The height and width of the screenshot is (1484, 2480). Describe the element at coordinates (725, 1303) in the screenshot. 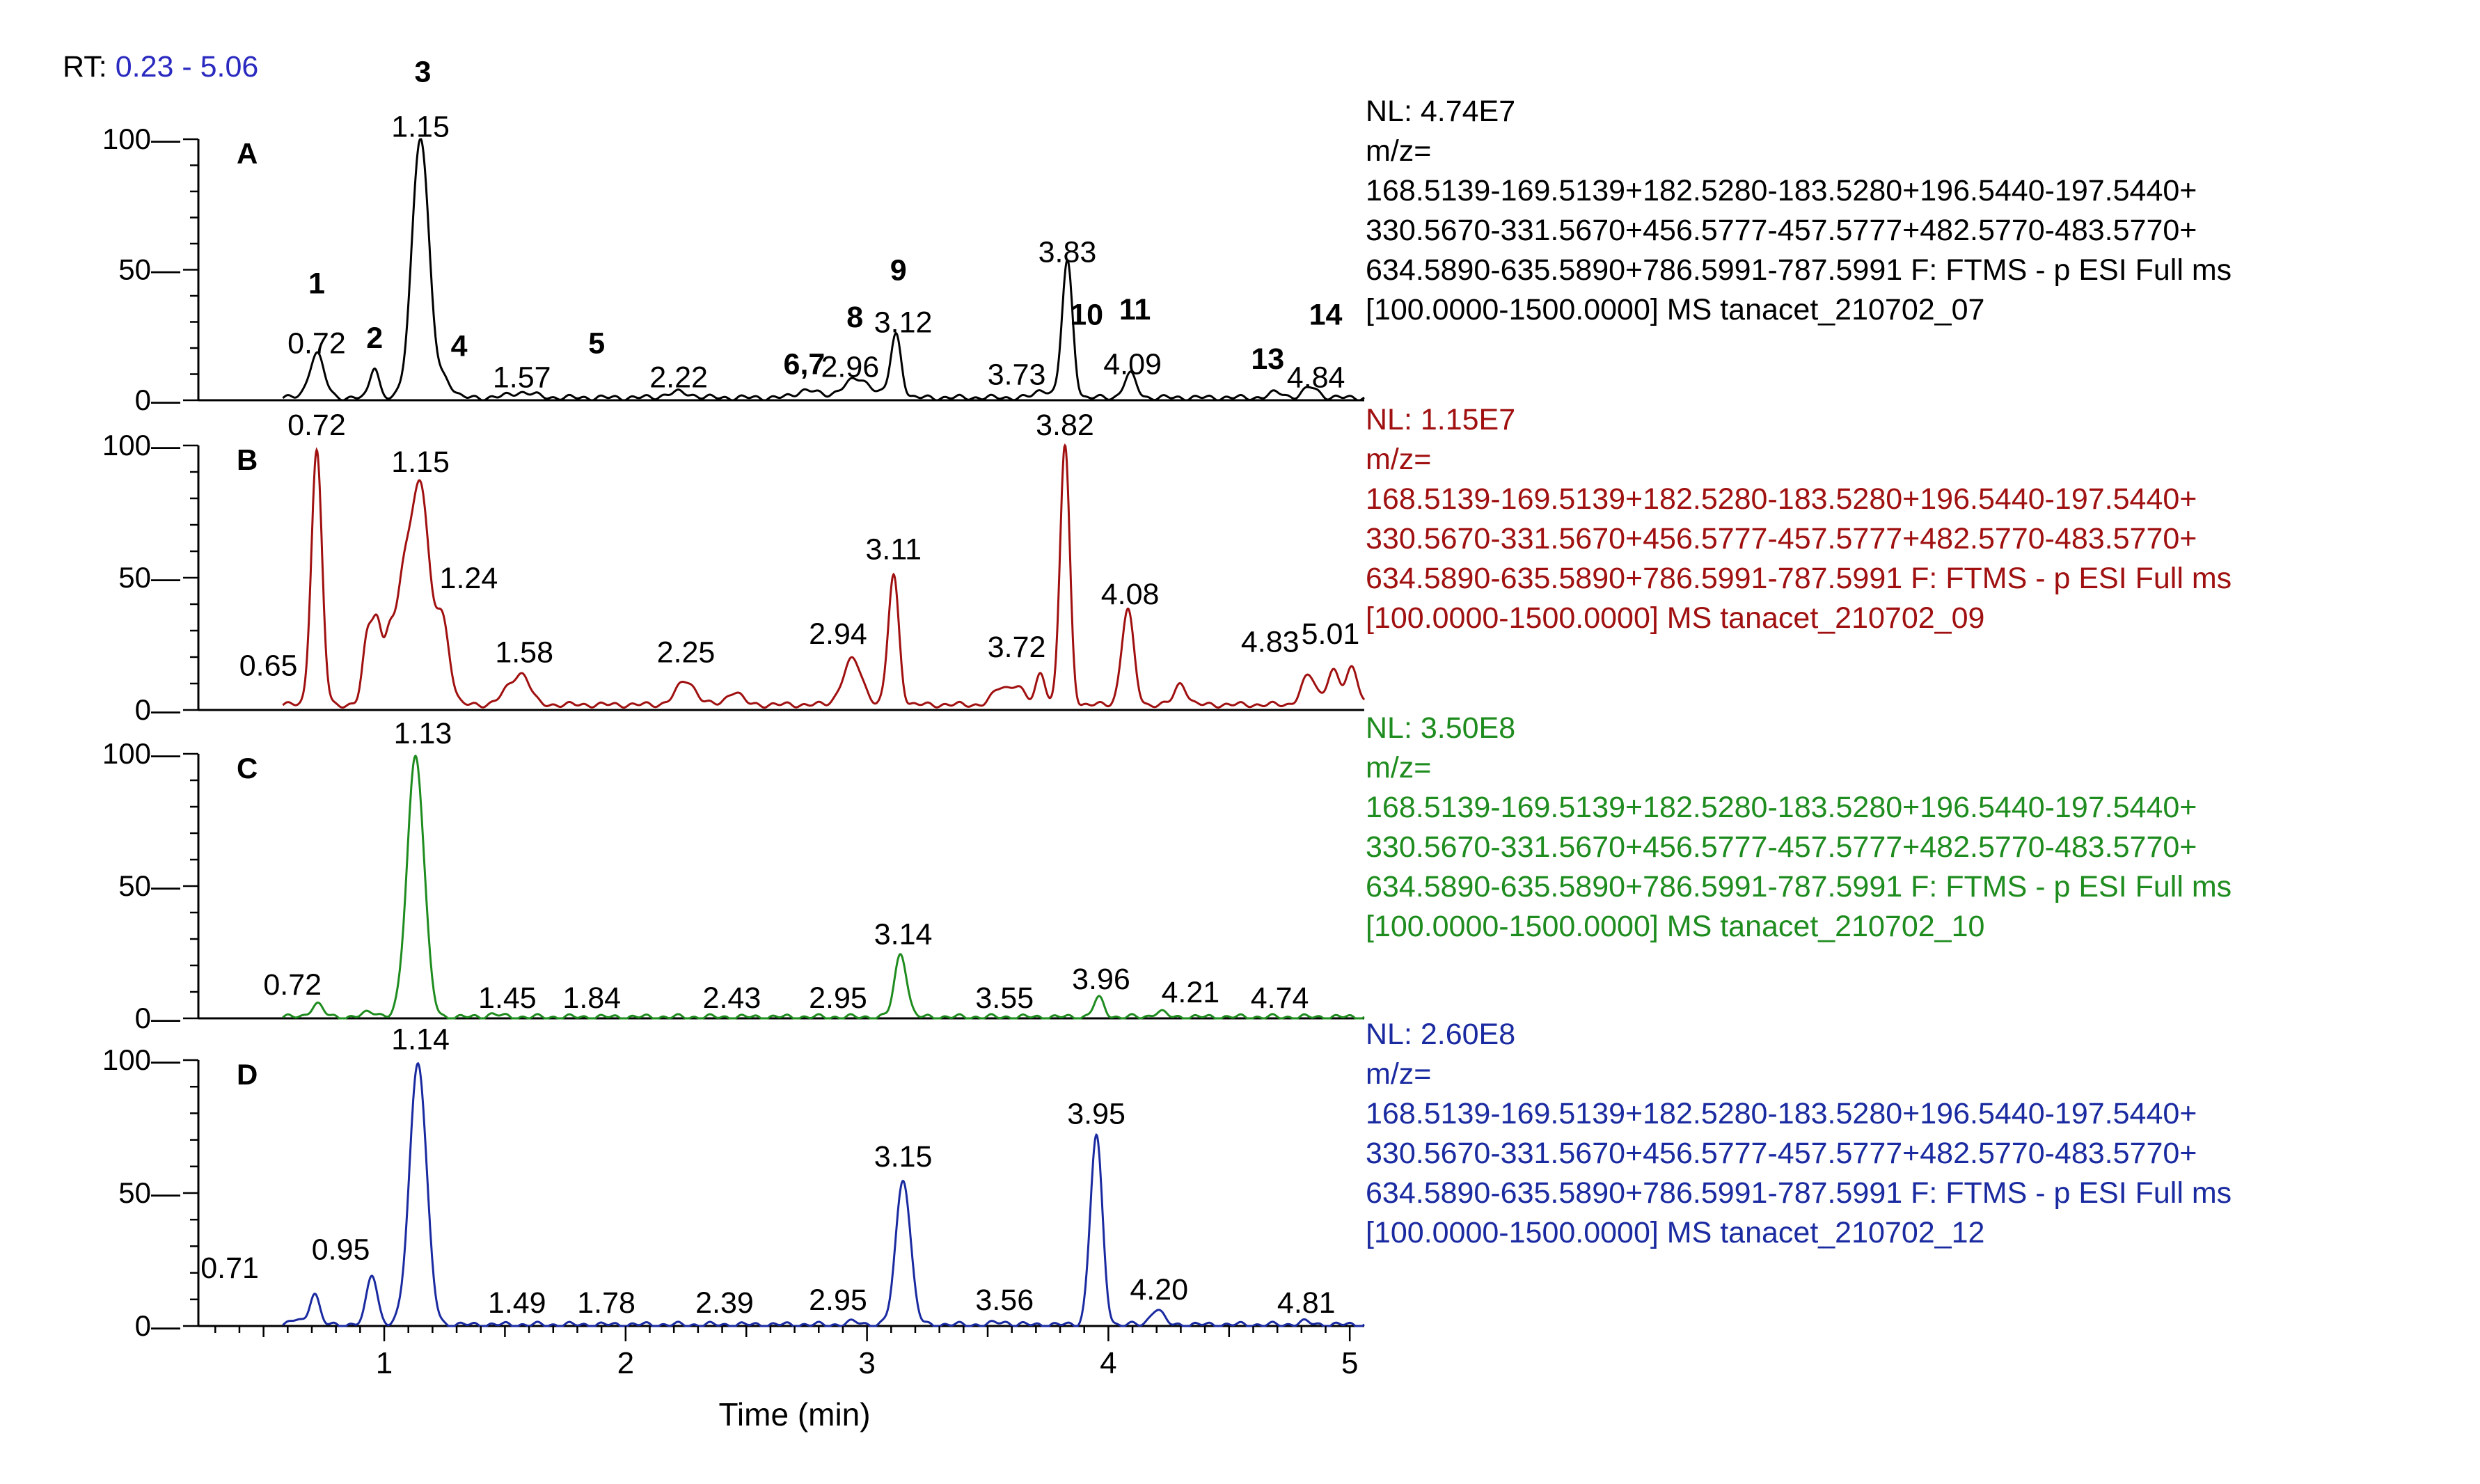

I see `rt-label: 2.39` at that location.